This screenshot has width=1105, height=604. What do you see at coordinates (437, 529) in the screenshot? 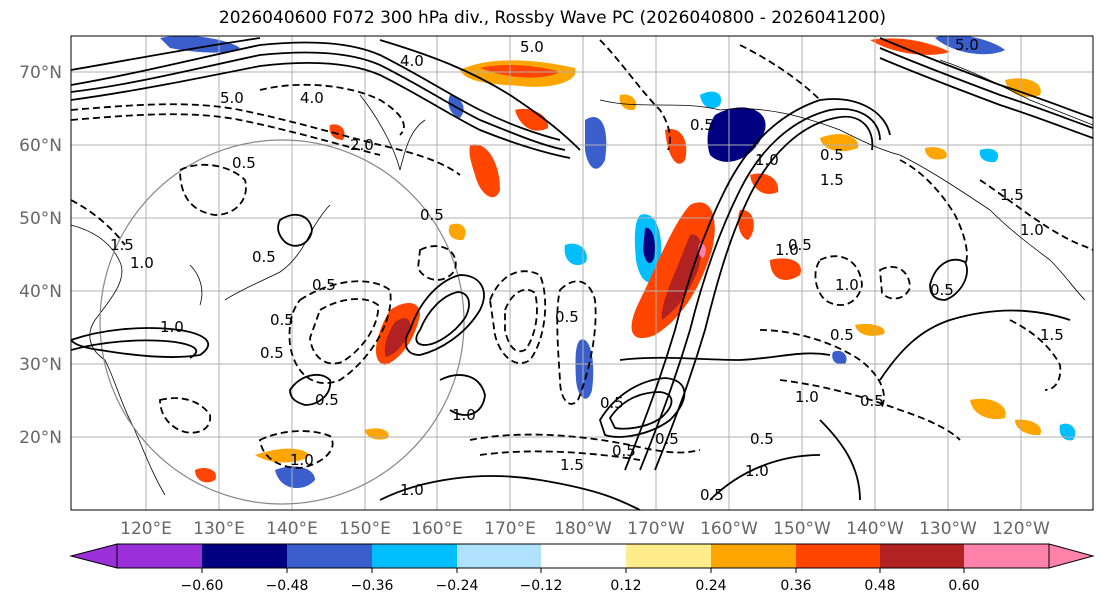
I see `lon-label: 160°E` at bounding box center [437, 529].